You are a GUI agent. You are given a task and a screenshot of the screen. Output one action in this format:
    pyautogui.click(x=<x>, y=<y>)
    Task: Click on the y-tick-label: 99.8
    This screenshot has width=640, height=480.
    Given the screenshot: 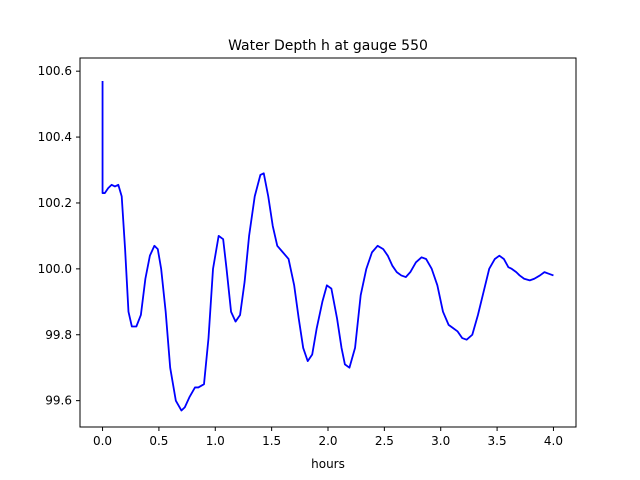 What is the action you would take?
    pyautogui.click(x=58, y=335)
    